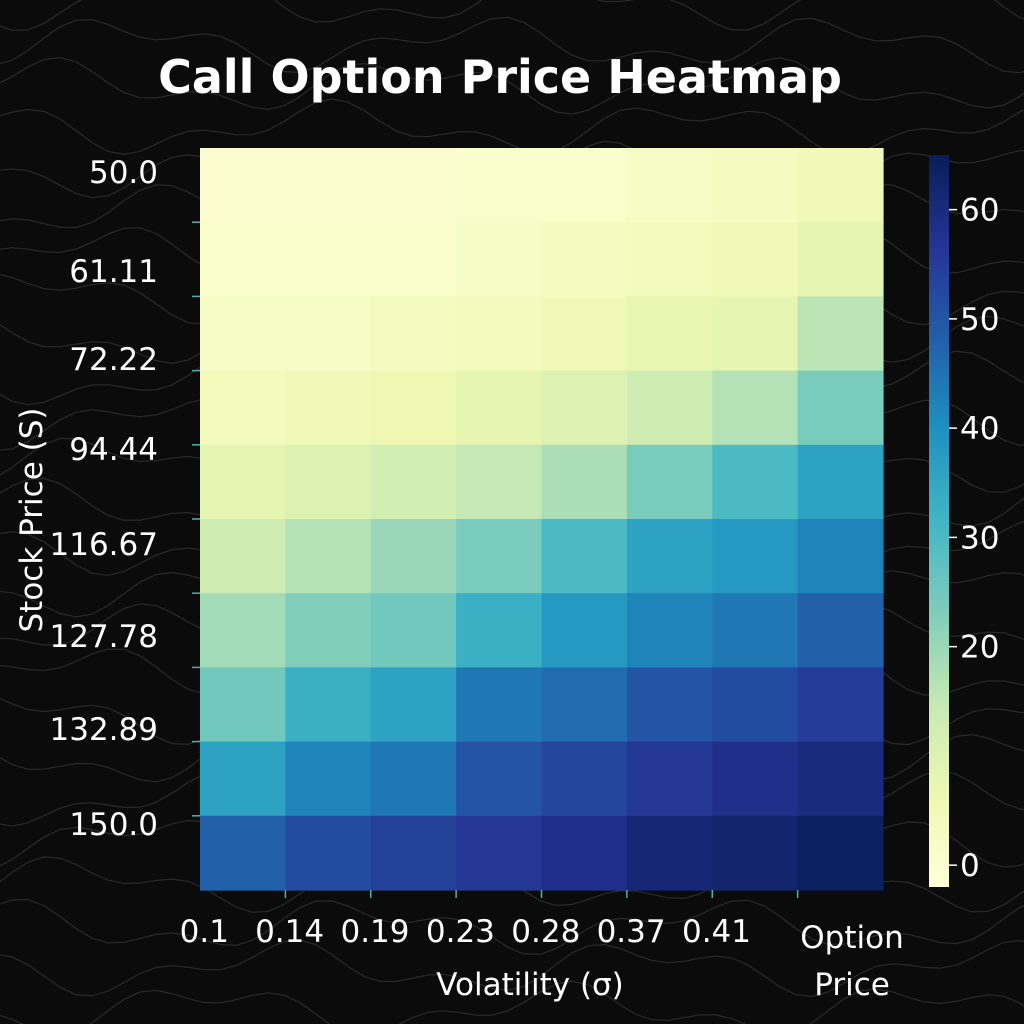 Image resolution: width=1024 pixels, height=1024 pixels. I want to click on x-tick-label: 0.28, so click(545, 932).